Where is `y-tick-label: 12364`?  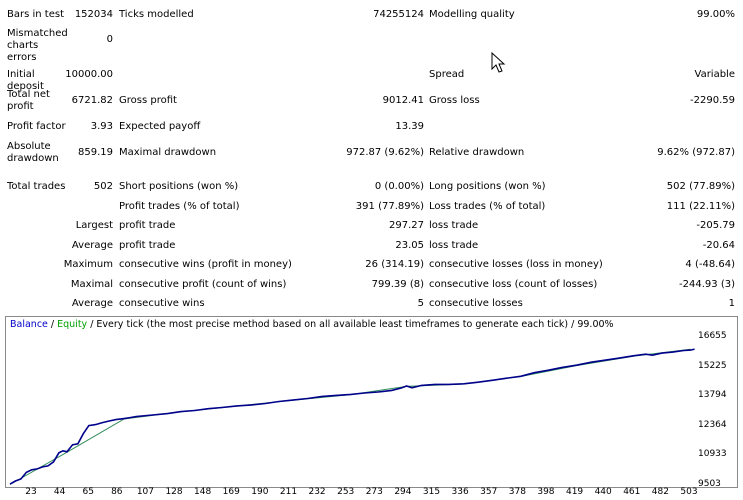 y-tick-label: 12364 is located at coordinates (712, 425).